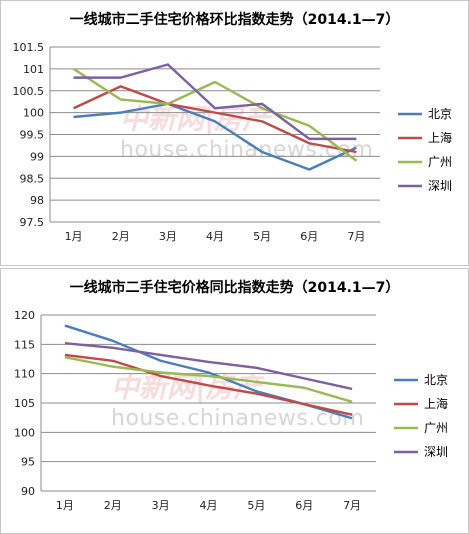  What do you see at coordinates (28, 462) in the screenshot?
I see `y-tick-label: 95` at bounding box center [28, 462].